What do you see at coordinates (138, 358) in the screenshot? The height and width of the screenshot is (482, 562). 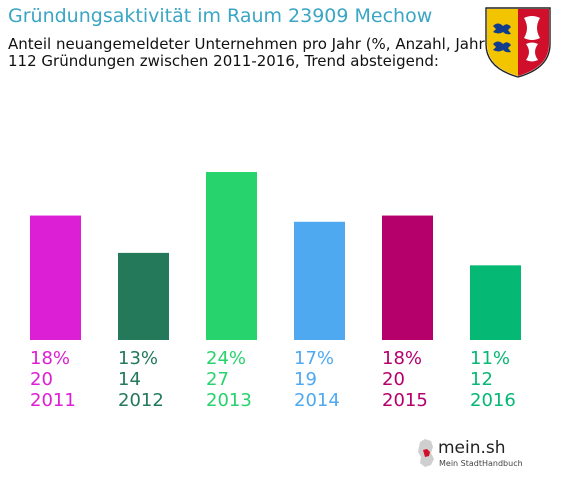 I see `percent-label-2012: 13%` at bounding box center [138, 358].